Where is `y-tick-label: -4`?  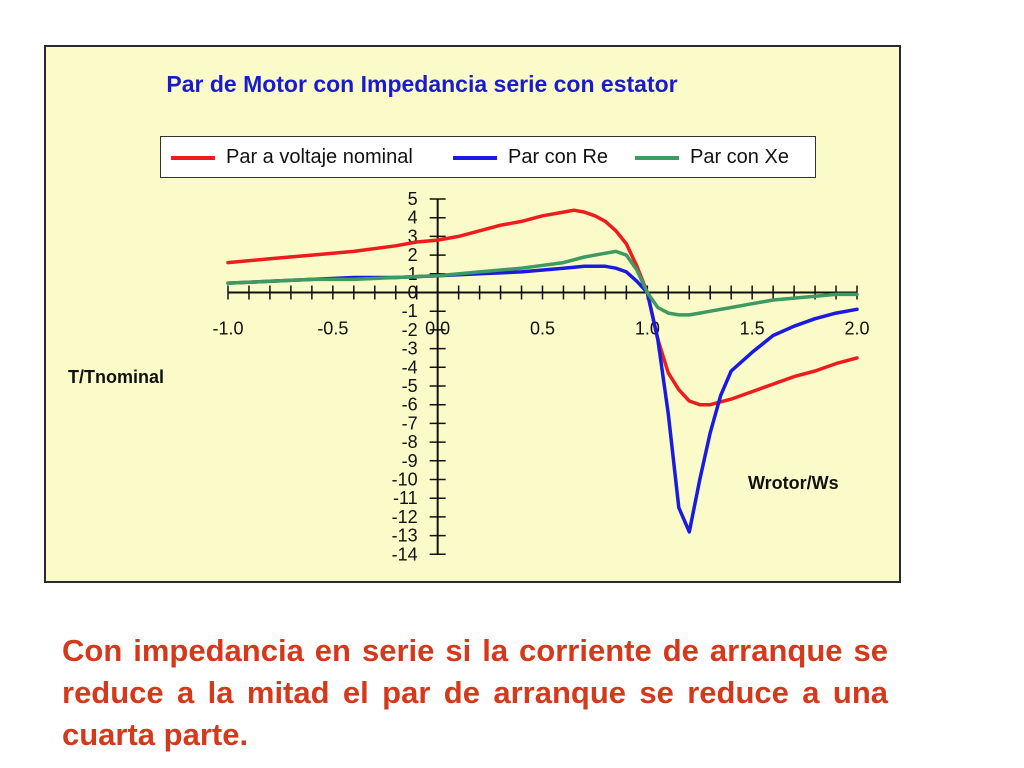 y-tick-label: -4 is located at coordinates (410, 367).